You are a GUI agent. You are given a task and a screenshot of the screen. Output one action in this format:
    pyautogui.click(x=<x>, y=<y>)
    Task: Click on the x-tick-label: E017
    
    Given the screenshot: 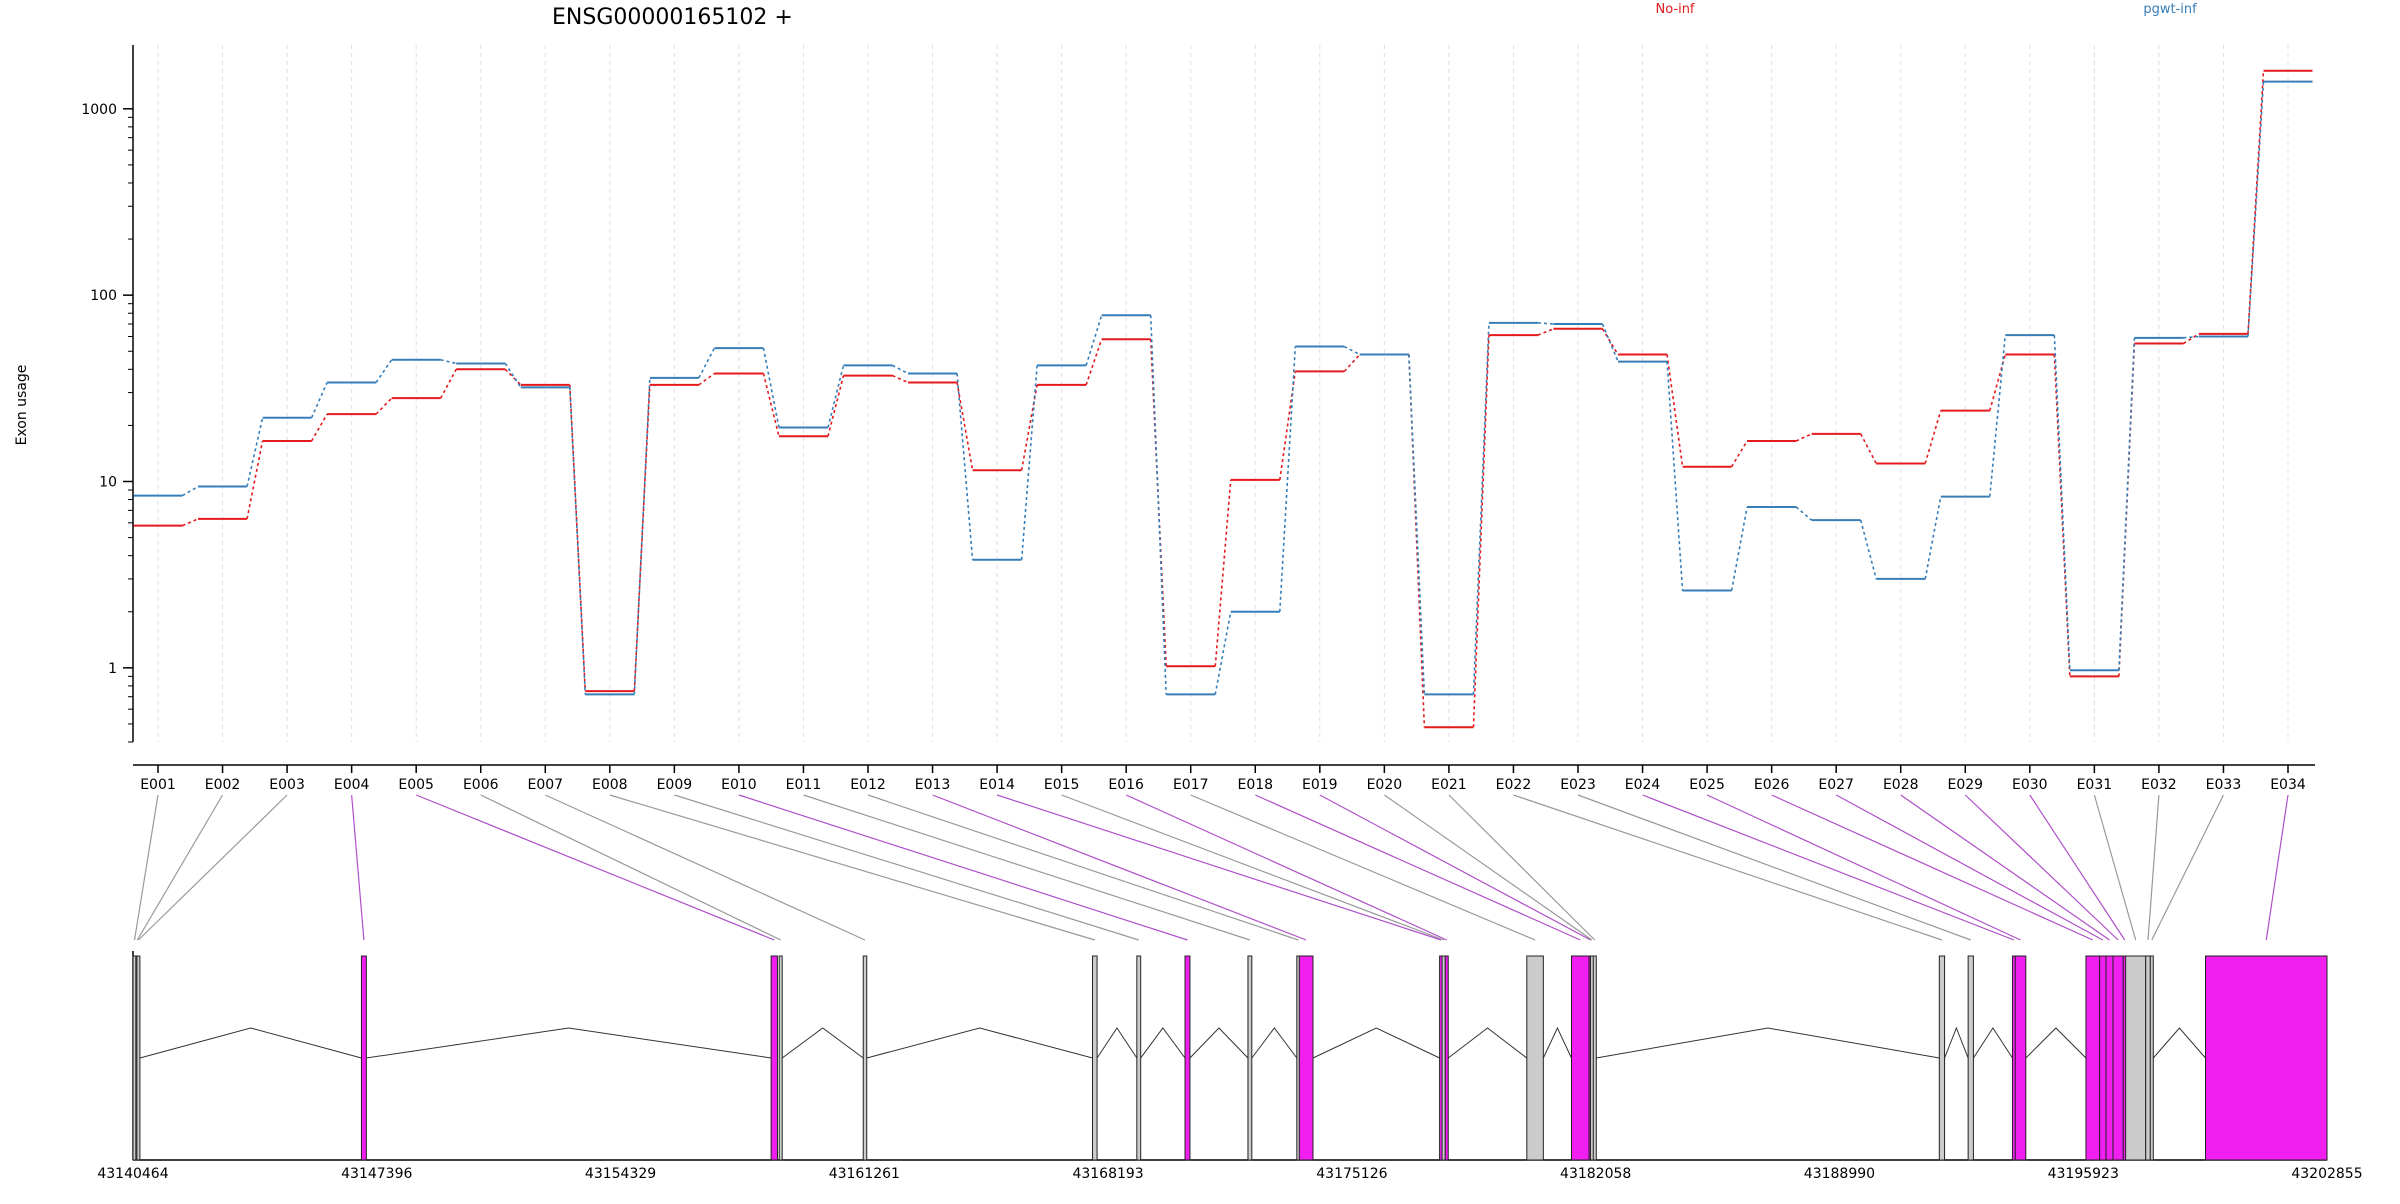 What is the action you would take?
    pyautogui.click(x=1191, y=785)
    